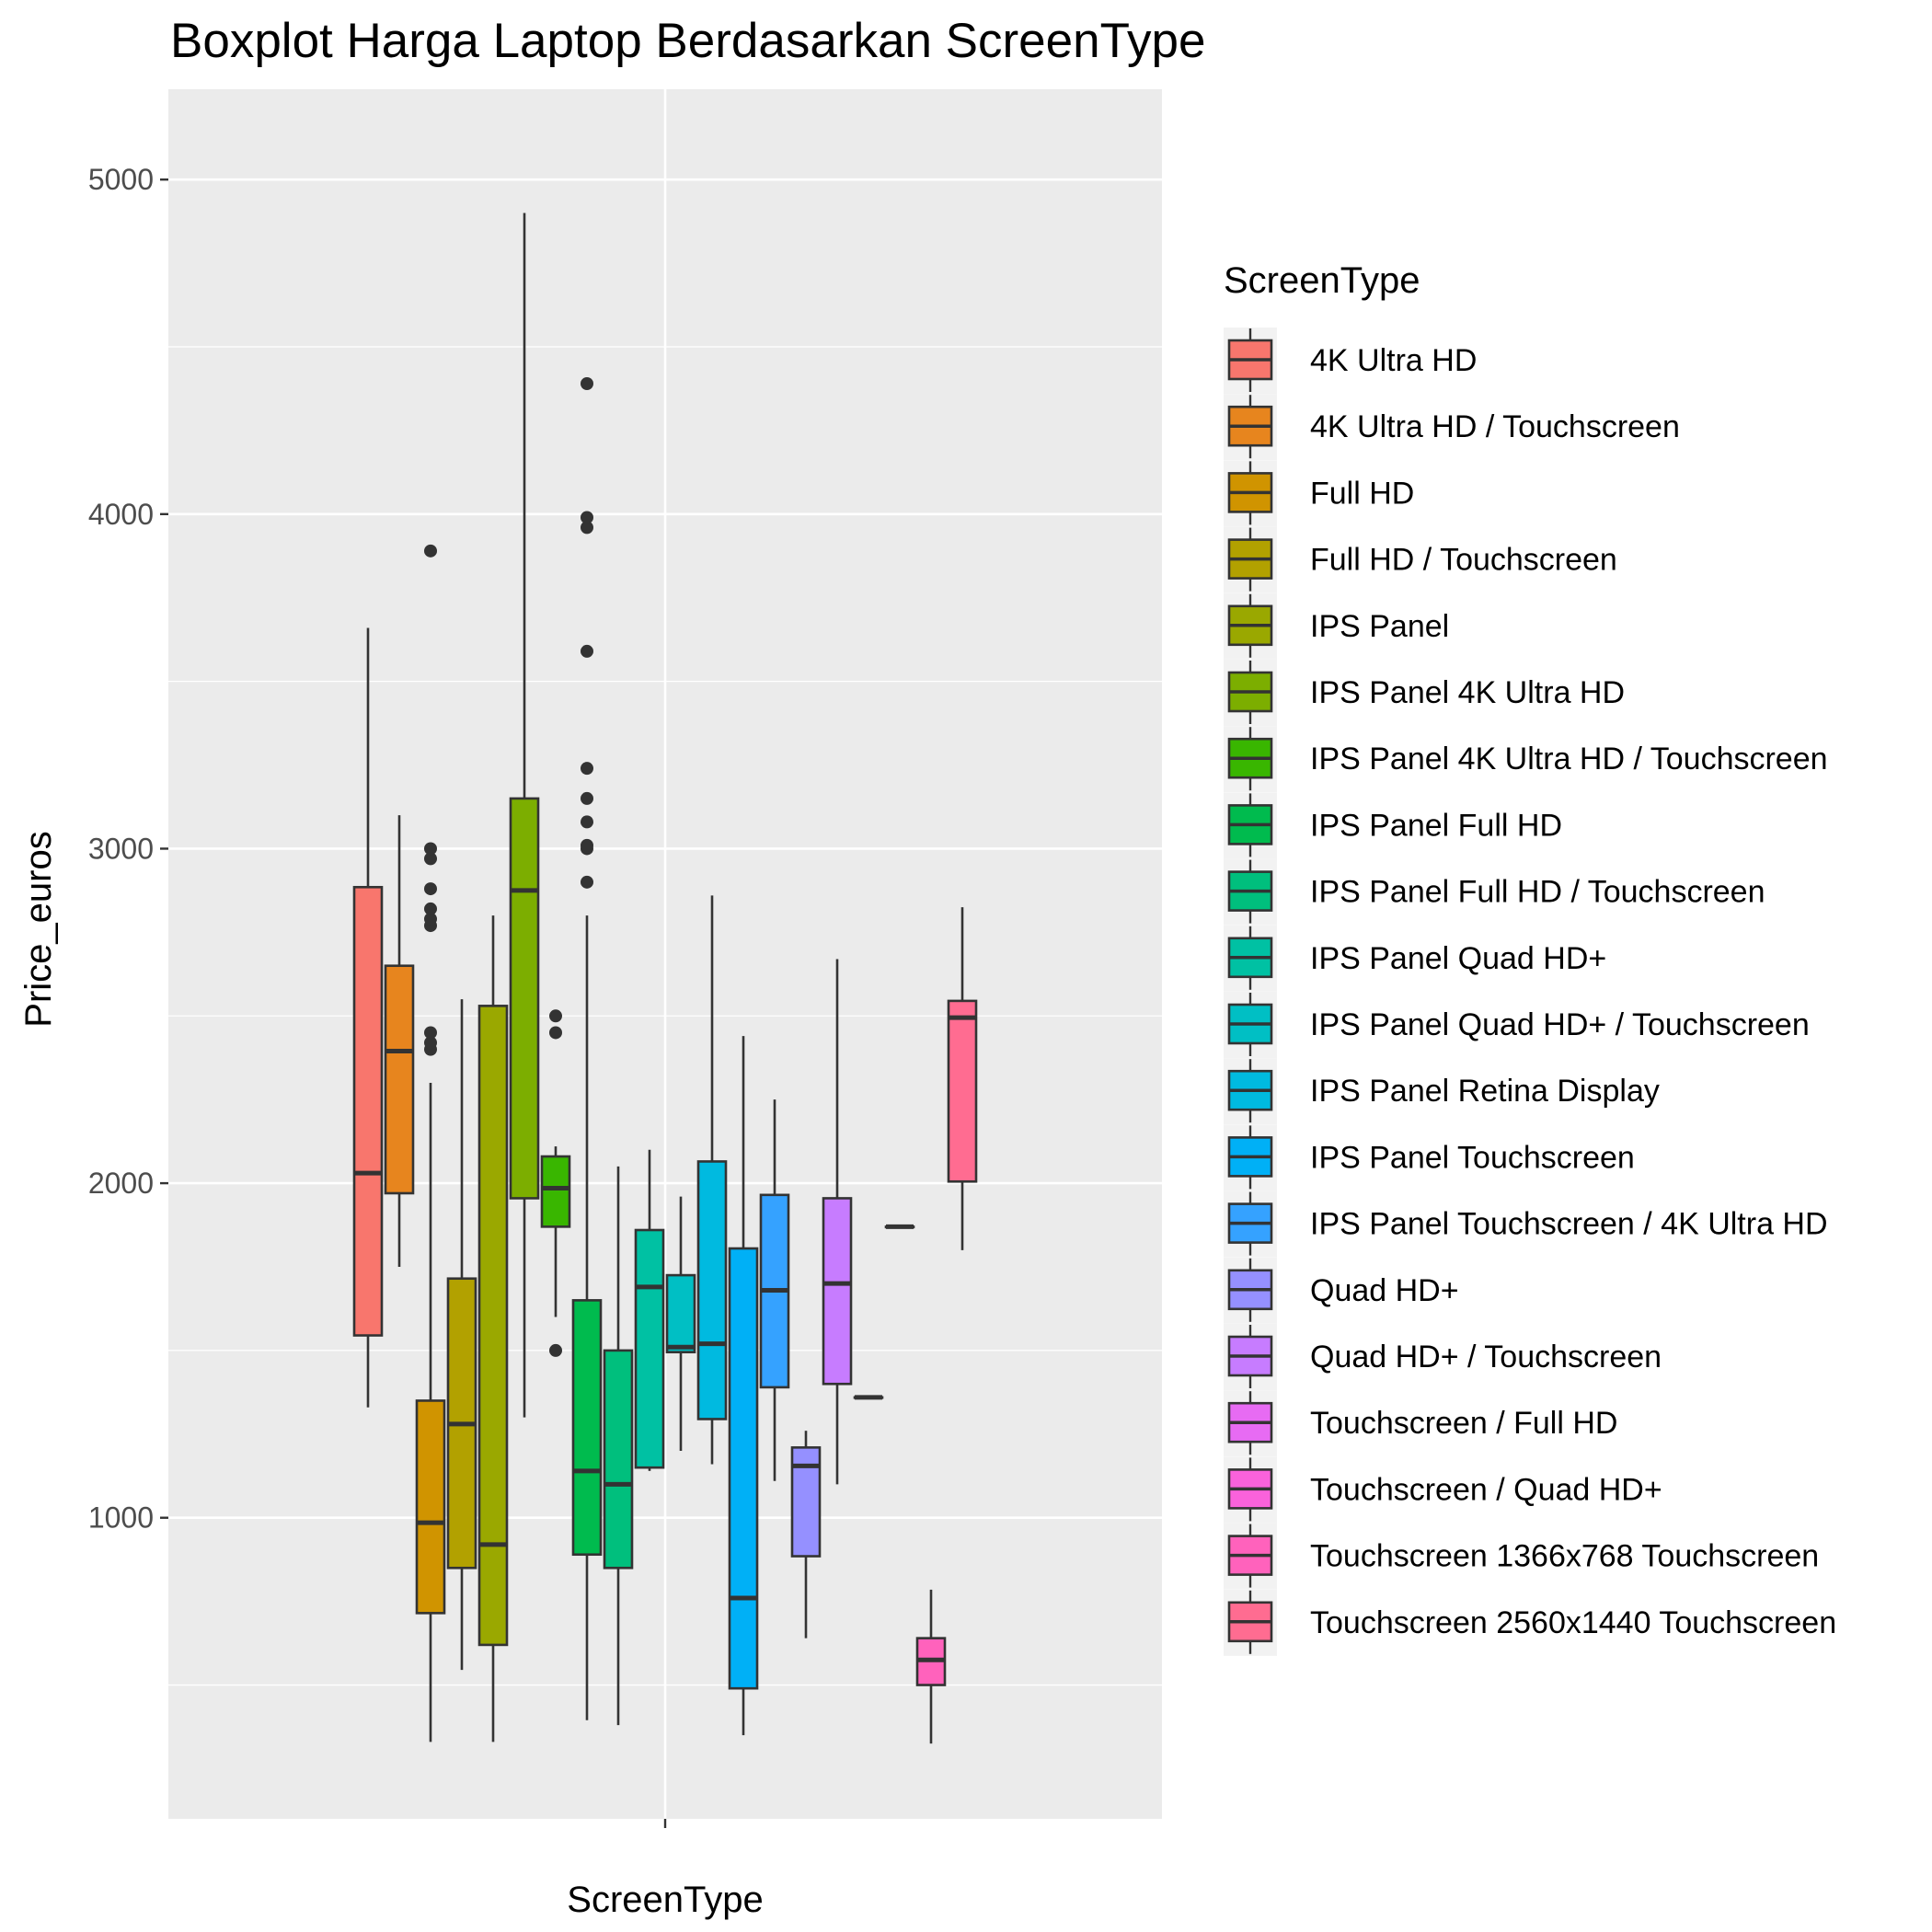  Describe the element at coordinates (665, 1900) in the screenshot. I see `x-axis-title: ScreenType` at that location.